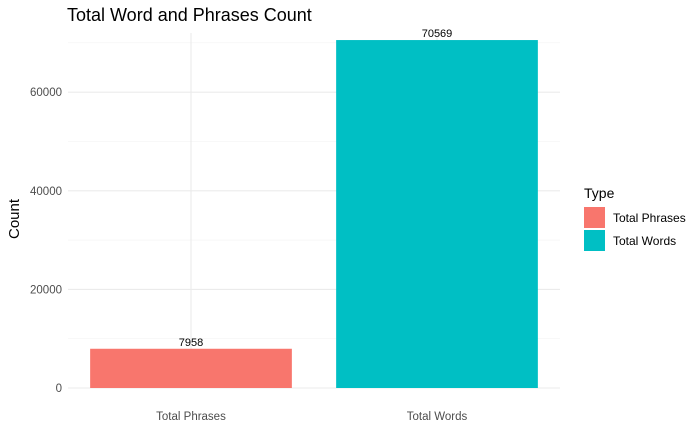  I want to click on data-label: 7958, so click(191, 343).